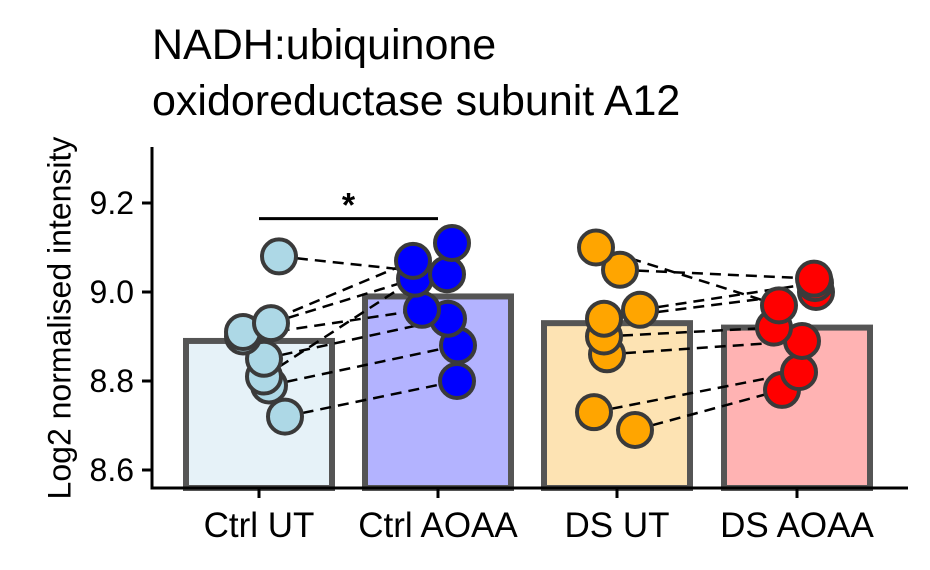 This screenshot has height=570, width=930. Describe the element at coordinates (112, 292) in the screenshot. I see `y-tick-label: 9.0` at that location.